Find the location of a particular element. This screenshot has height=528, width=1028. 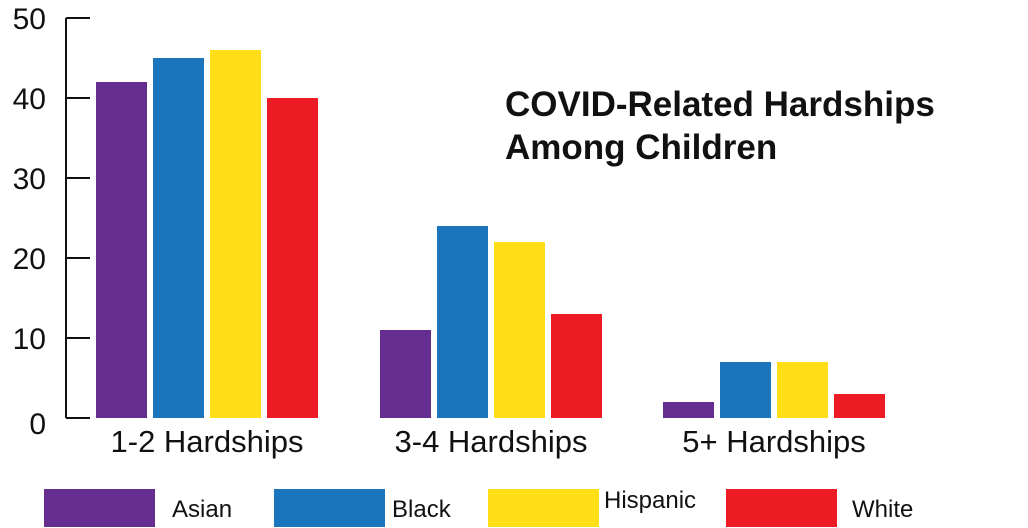

legend: Asian Black Hispanic White is located at coordinates (478, 507).